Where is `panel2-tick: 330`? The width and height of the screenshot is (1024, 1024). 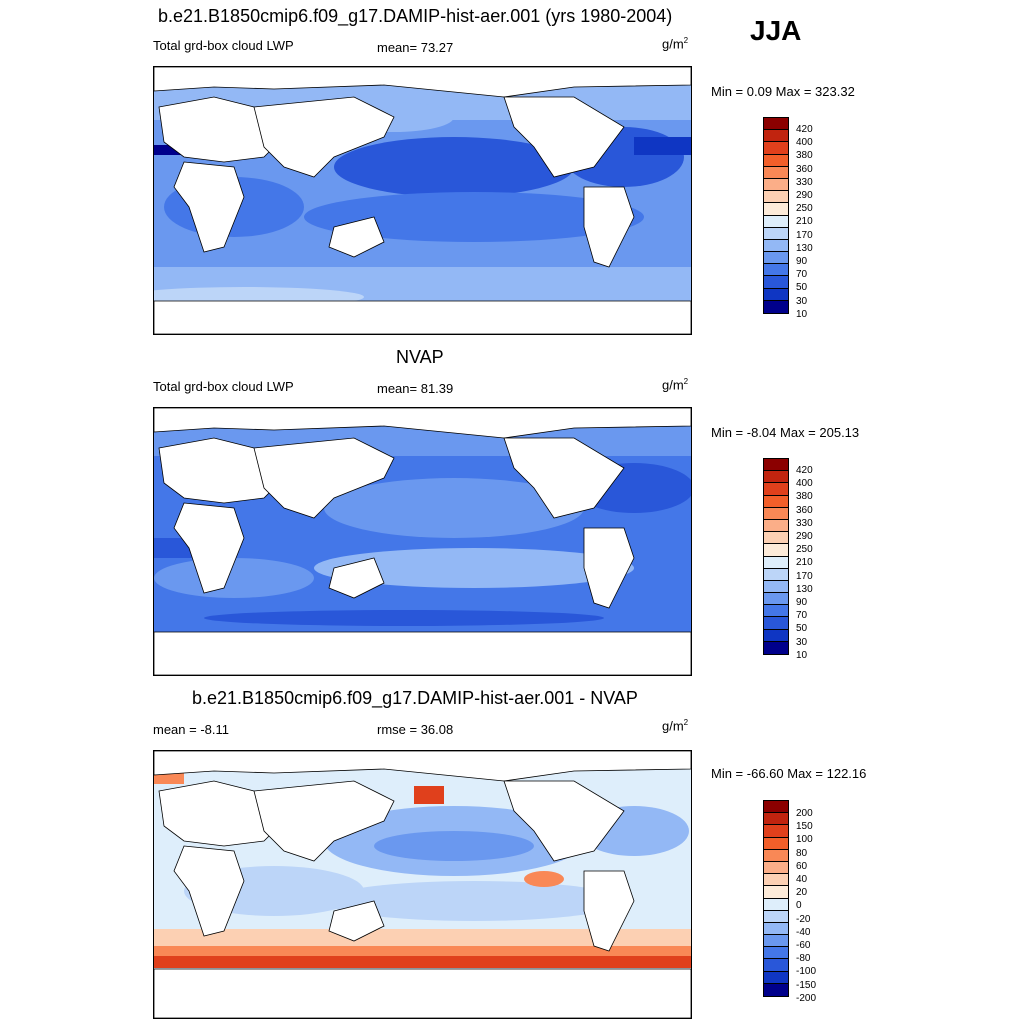
panel2-tick: 330 is located at coordinates (804, 523).